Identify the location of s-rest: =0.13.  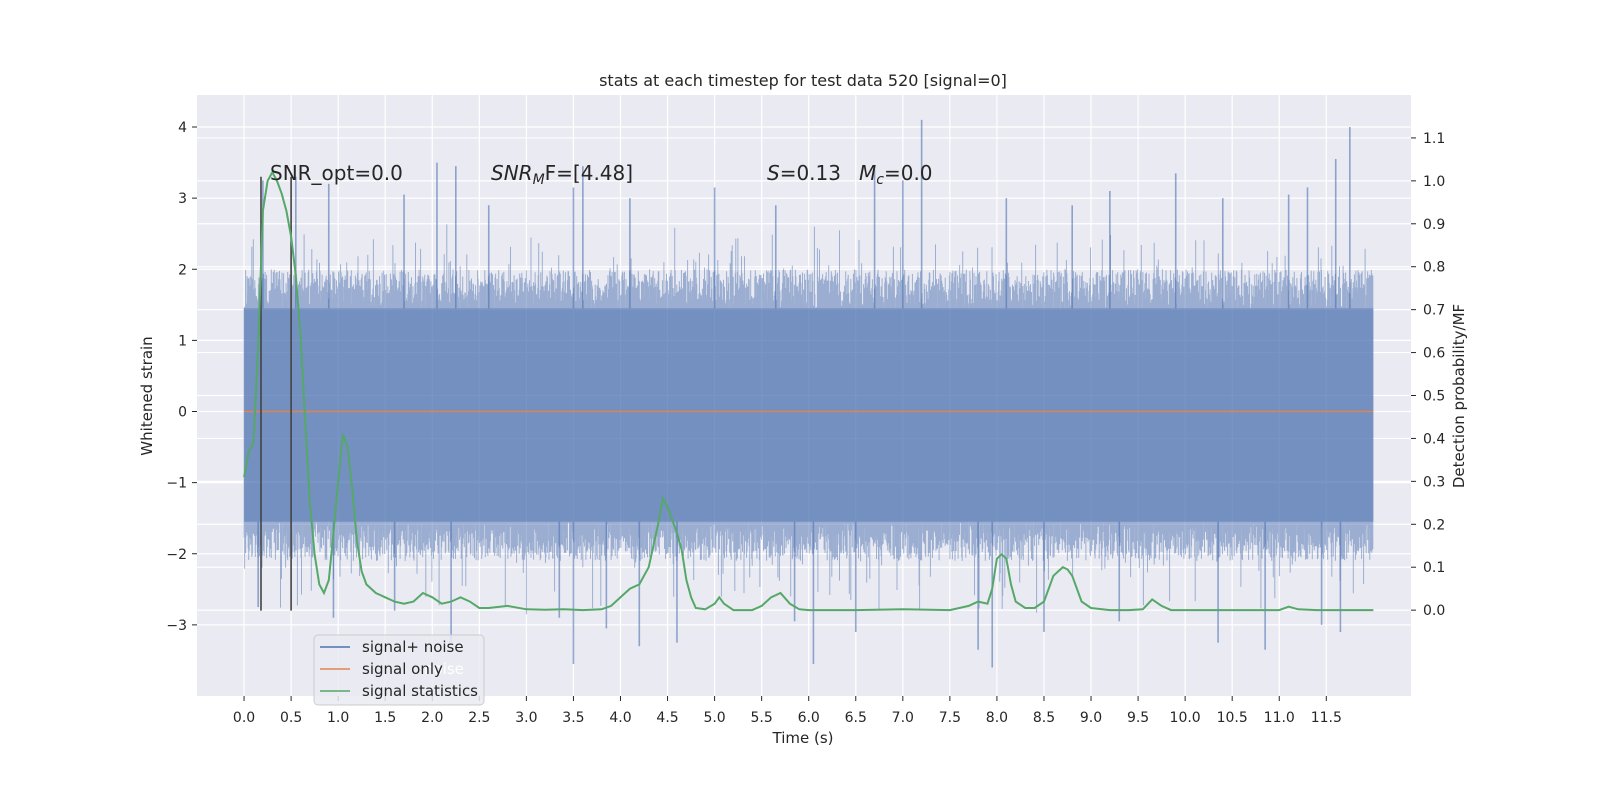
(810, 173).